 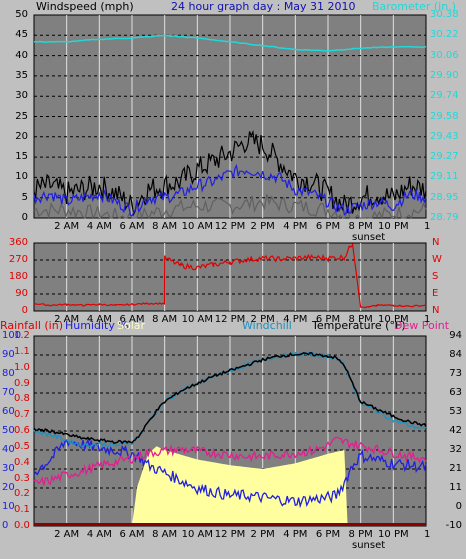 What do you see at coordinates (455, 449) in the screenshot?
I see `temperature-tick-label: 32` at bounding box center [455, 449].